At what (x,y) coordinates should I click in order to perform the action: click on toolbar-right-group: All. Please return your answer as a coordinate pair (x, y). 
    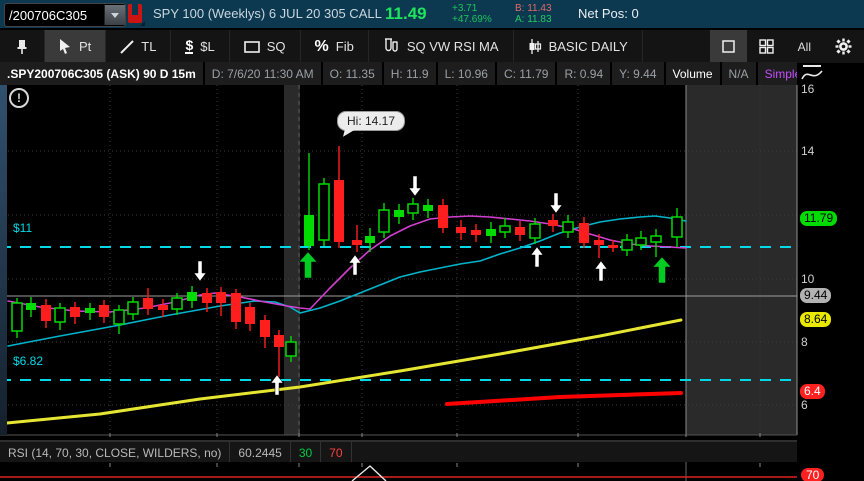
    Looking at the image, I should click on (786, 46).